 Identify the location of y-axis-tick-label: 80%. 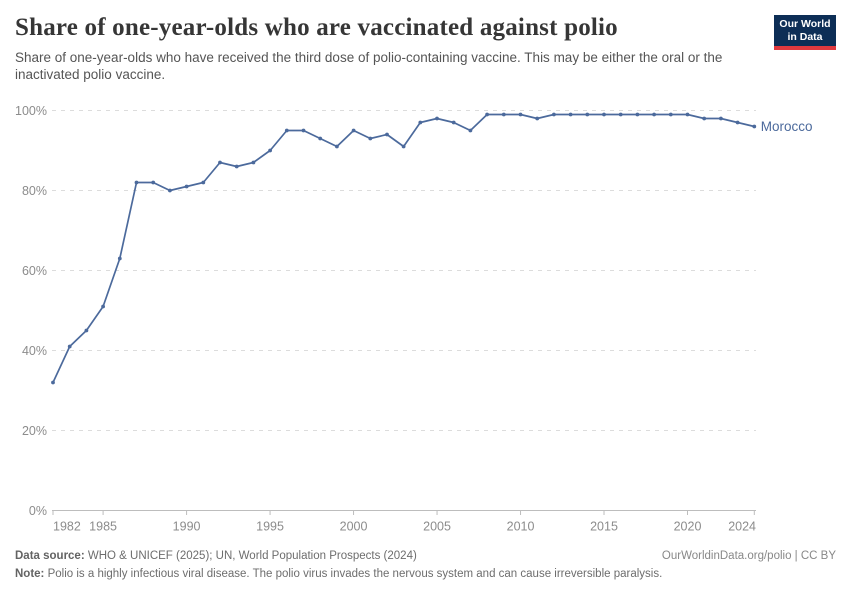
(34, 191).